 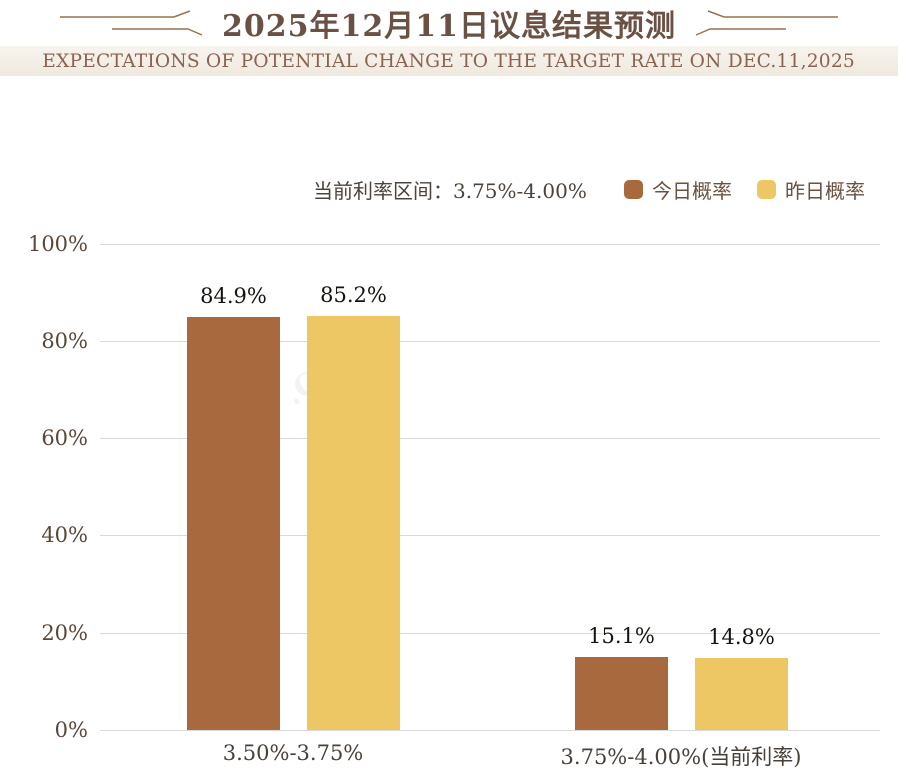 What do you see at coordinates (131, 23) in the screenshot?
I see `left-flourish-icon` at bounding box center [131, 23].